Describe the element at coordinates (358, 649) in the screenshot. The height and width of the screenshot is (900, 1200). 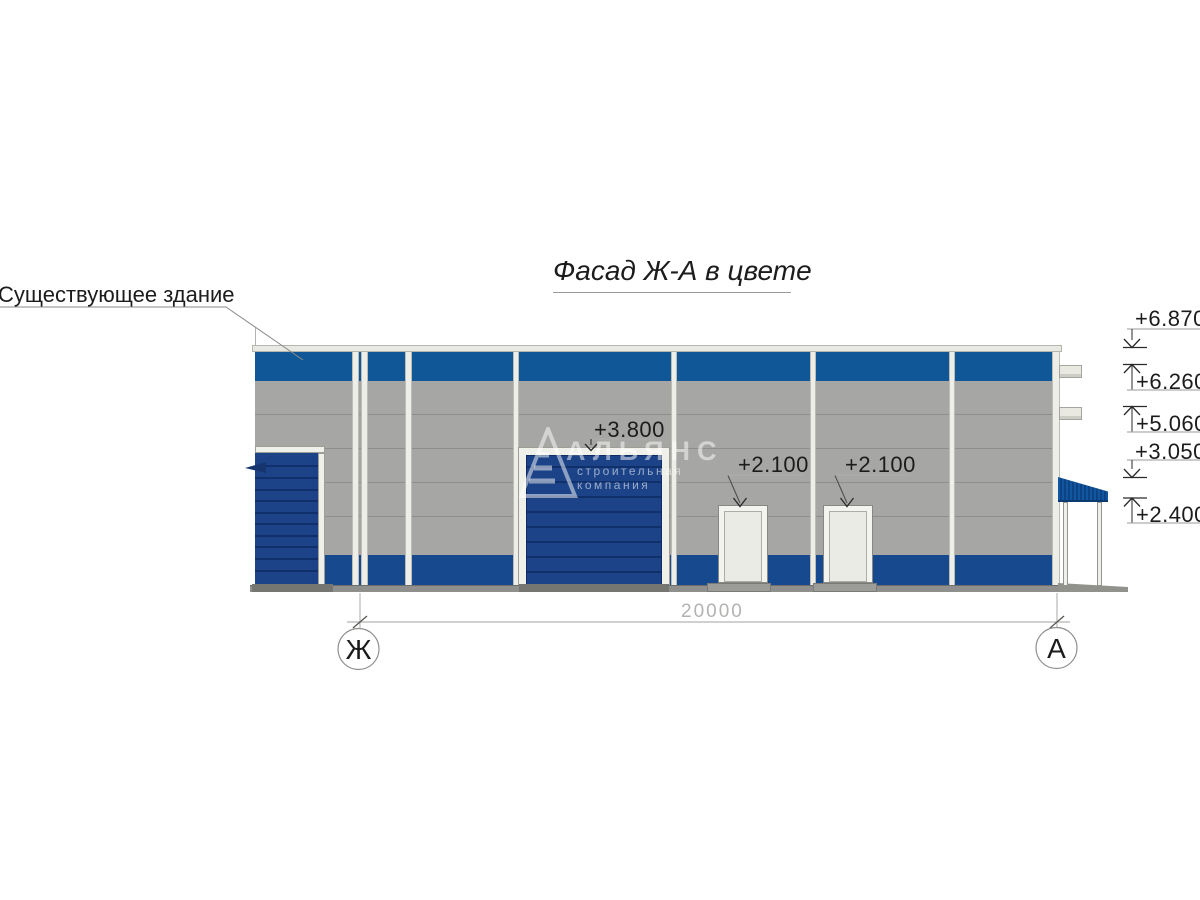
I see `axis-bubble-zh: Ж` at that location.